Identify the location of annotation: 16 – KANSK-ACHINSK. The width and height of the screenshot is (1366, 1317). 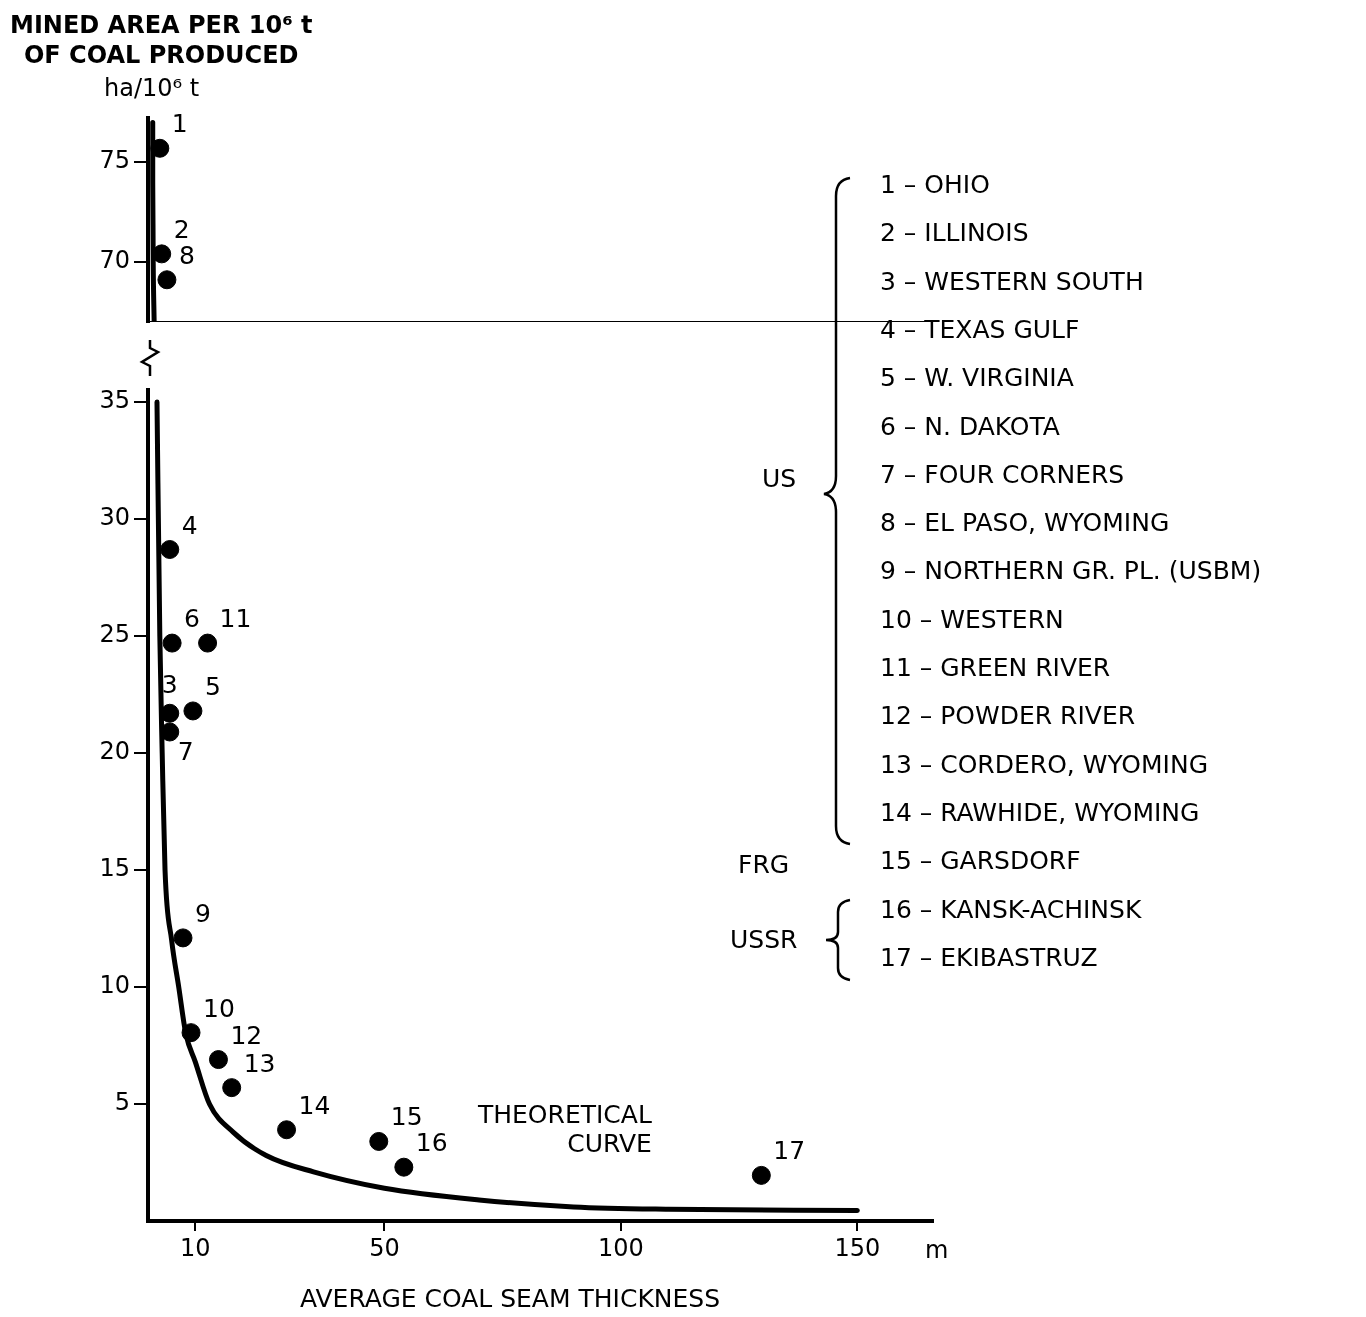
(1011, 909).